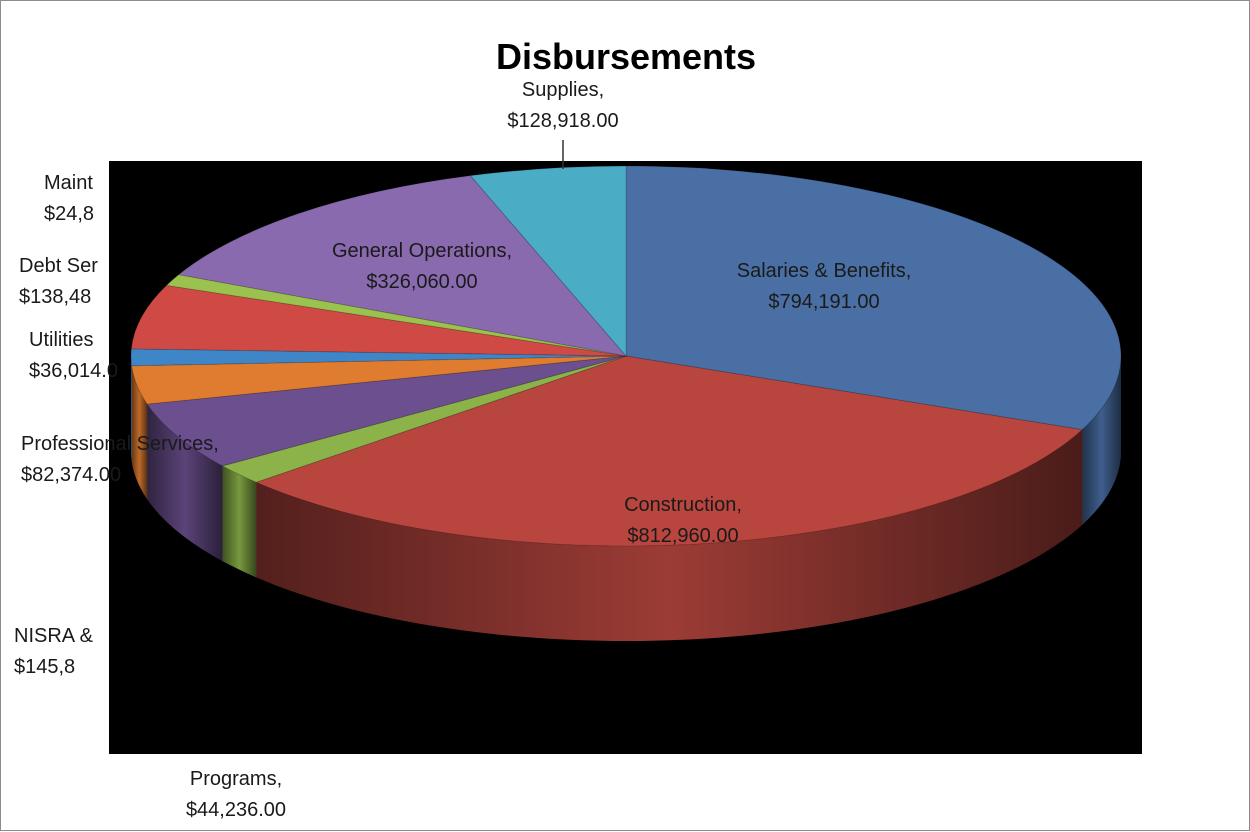 Image resolution: width=1250 pixels, height=832 pixels. I want to click on data-label-4: Professional Services, $82,374.00, so click(120, 459).